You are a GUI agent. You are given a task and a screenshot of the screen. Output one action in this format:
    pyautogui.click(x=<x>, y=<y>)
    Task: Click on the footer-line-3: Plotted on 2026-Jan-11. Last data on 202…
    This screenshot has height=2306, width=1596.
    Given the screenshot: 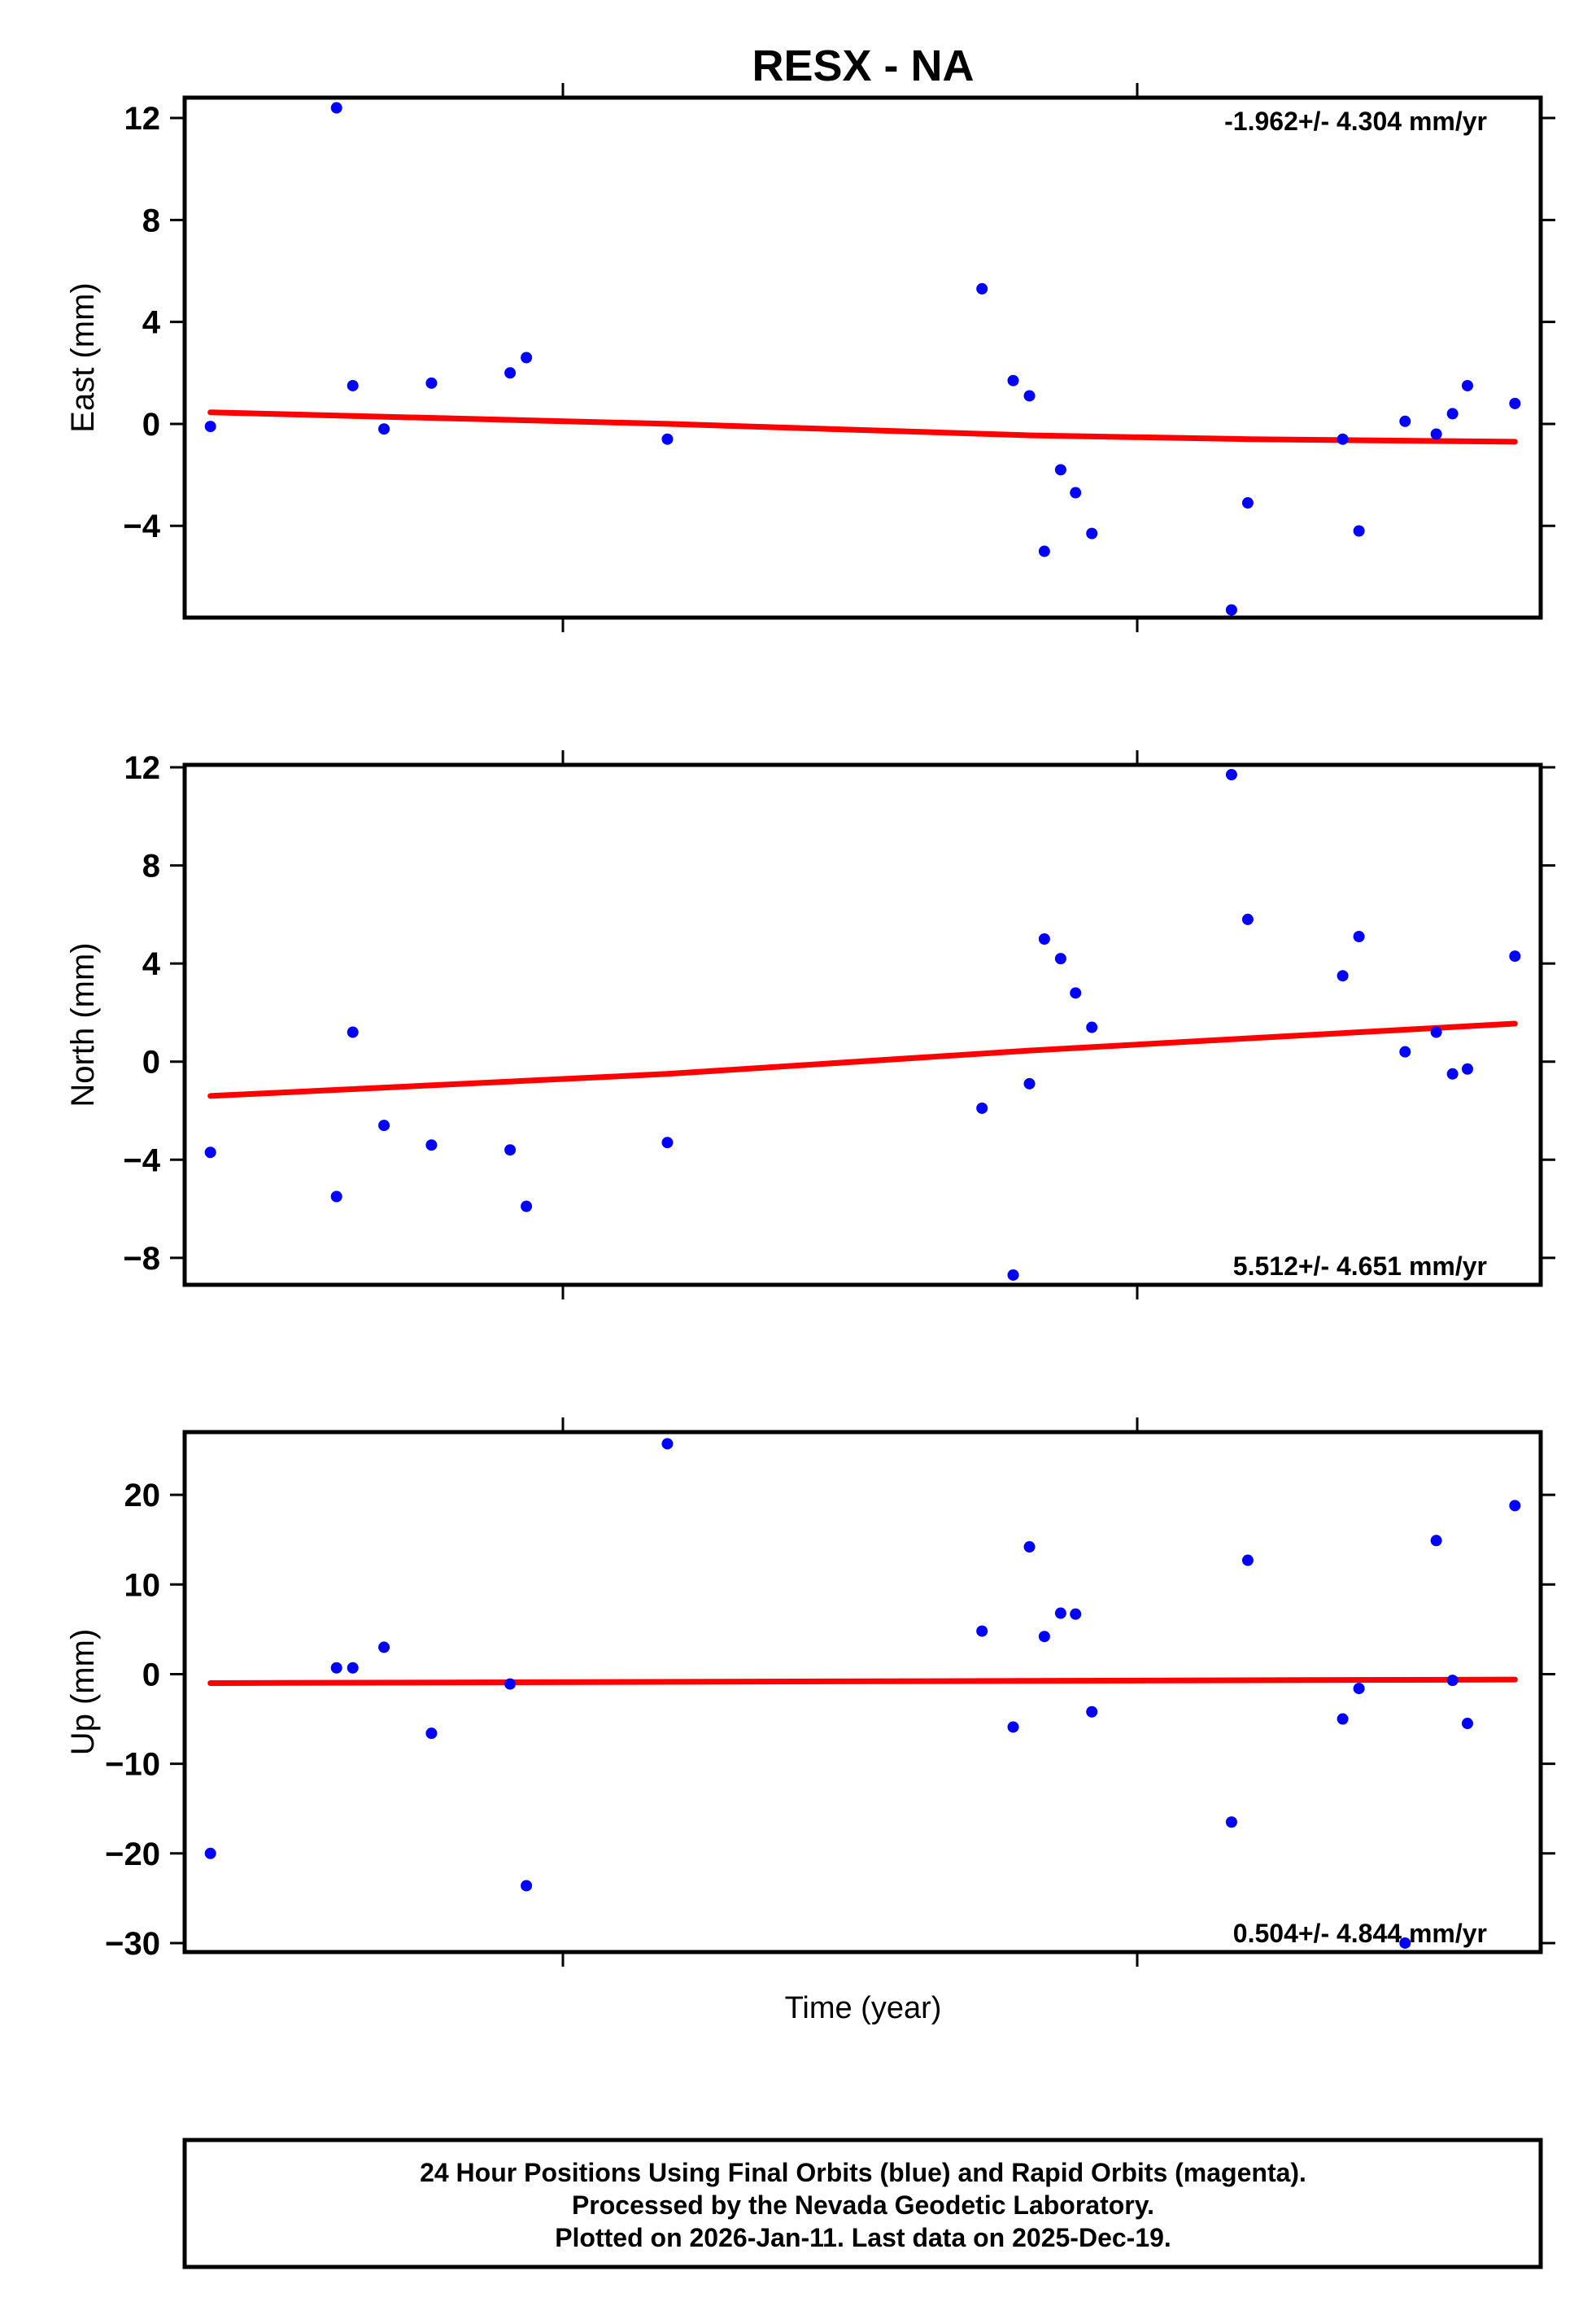 What is the action you would take?
    pyautogui.click(x=863, y=2237)
    